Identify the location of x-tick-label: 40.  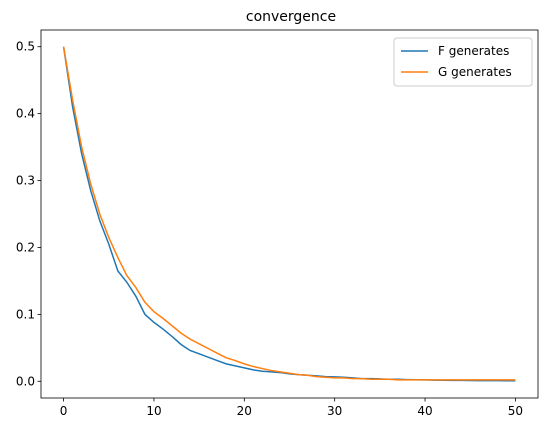
(424, 411).